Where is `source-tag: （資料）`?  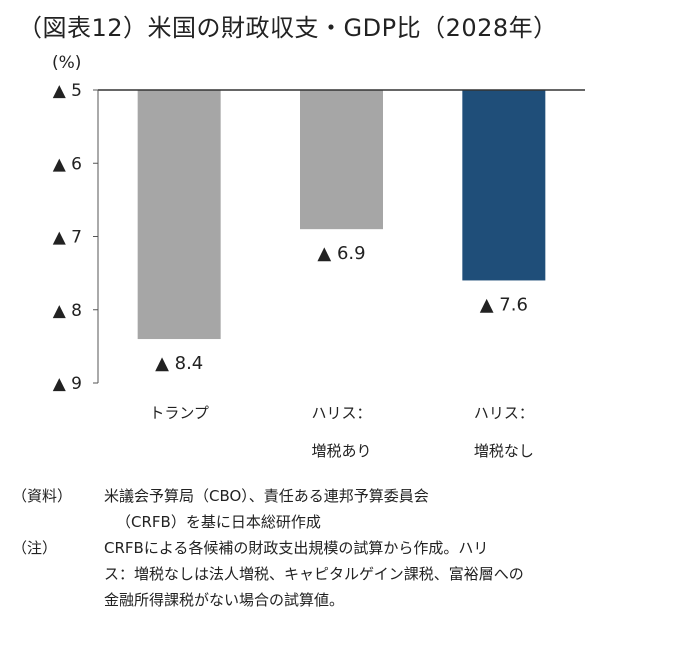
source-tag: （資料） is located at coordinates (42, 496).